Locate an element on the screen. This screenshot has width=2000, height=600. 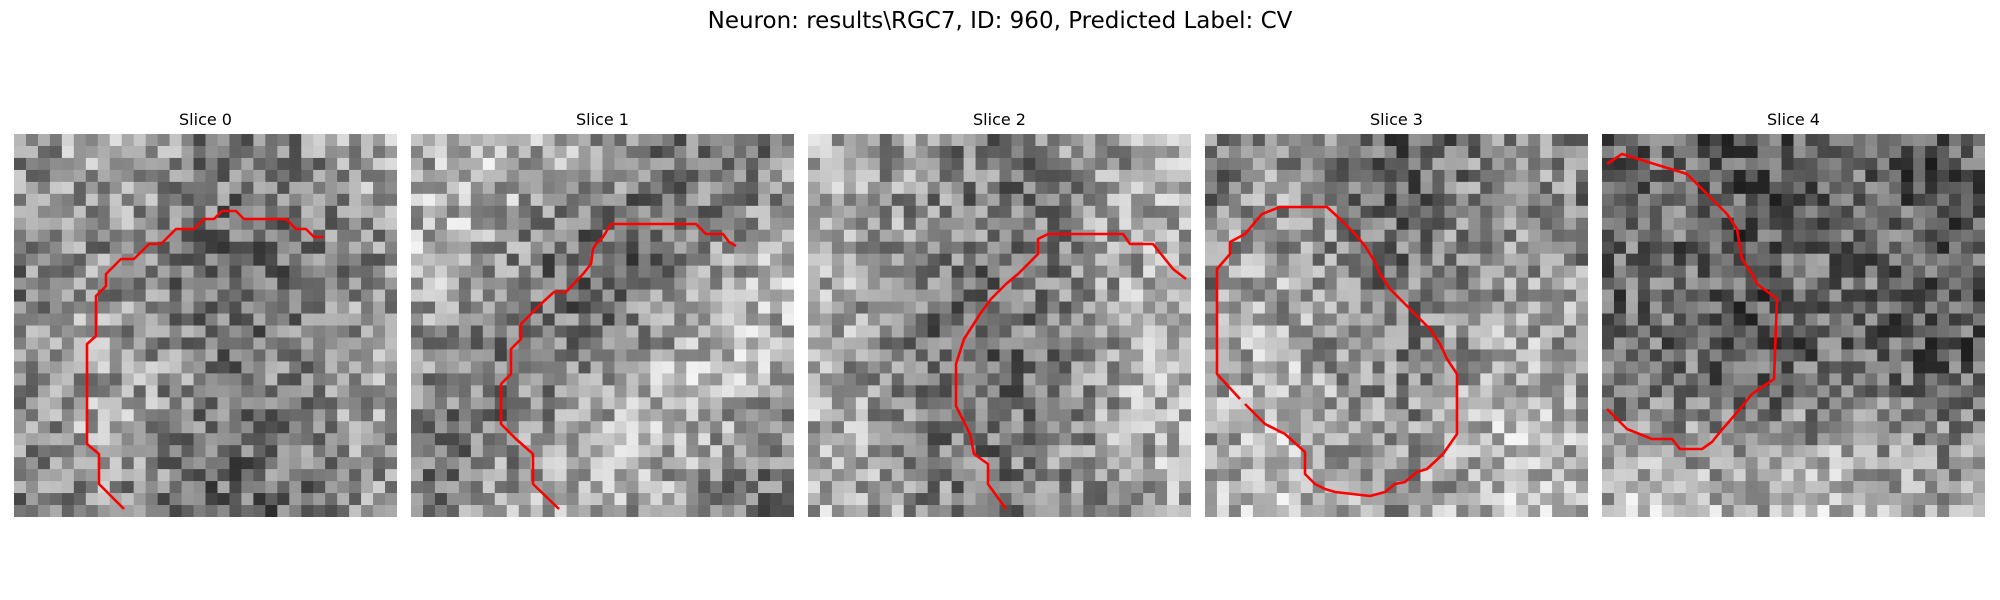
slice-title: Slice 3 is located at coordinates (1396, 119).